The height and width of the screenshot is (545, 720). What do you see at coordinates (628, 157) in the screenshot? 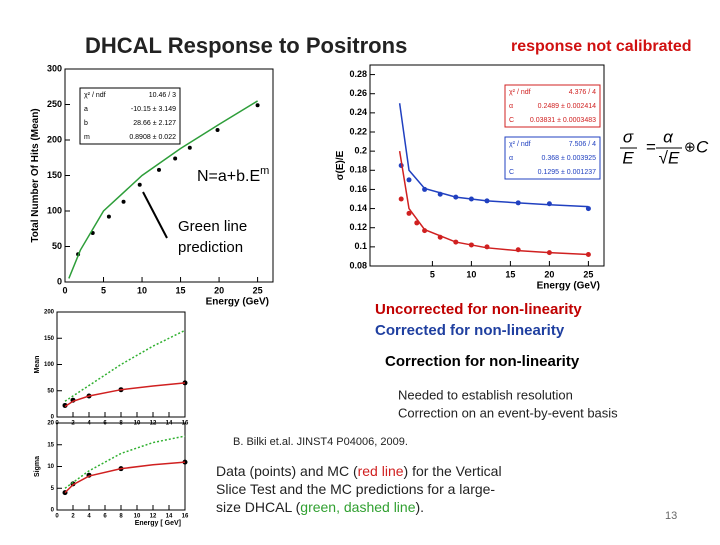
I see `formula-part: E` at bounding box center [628, 157].